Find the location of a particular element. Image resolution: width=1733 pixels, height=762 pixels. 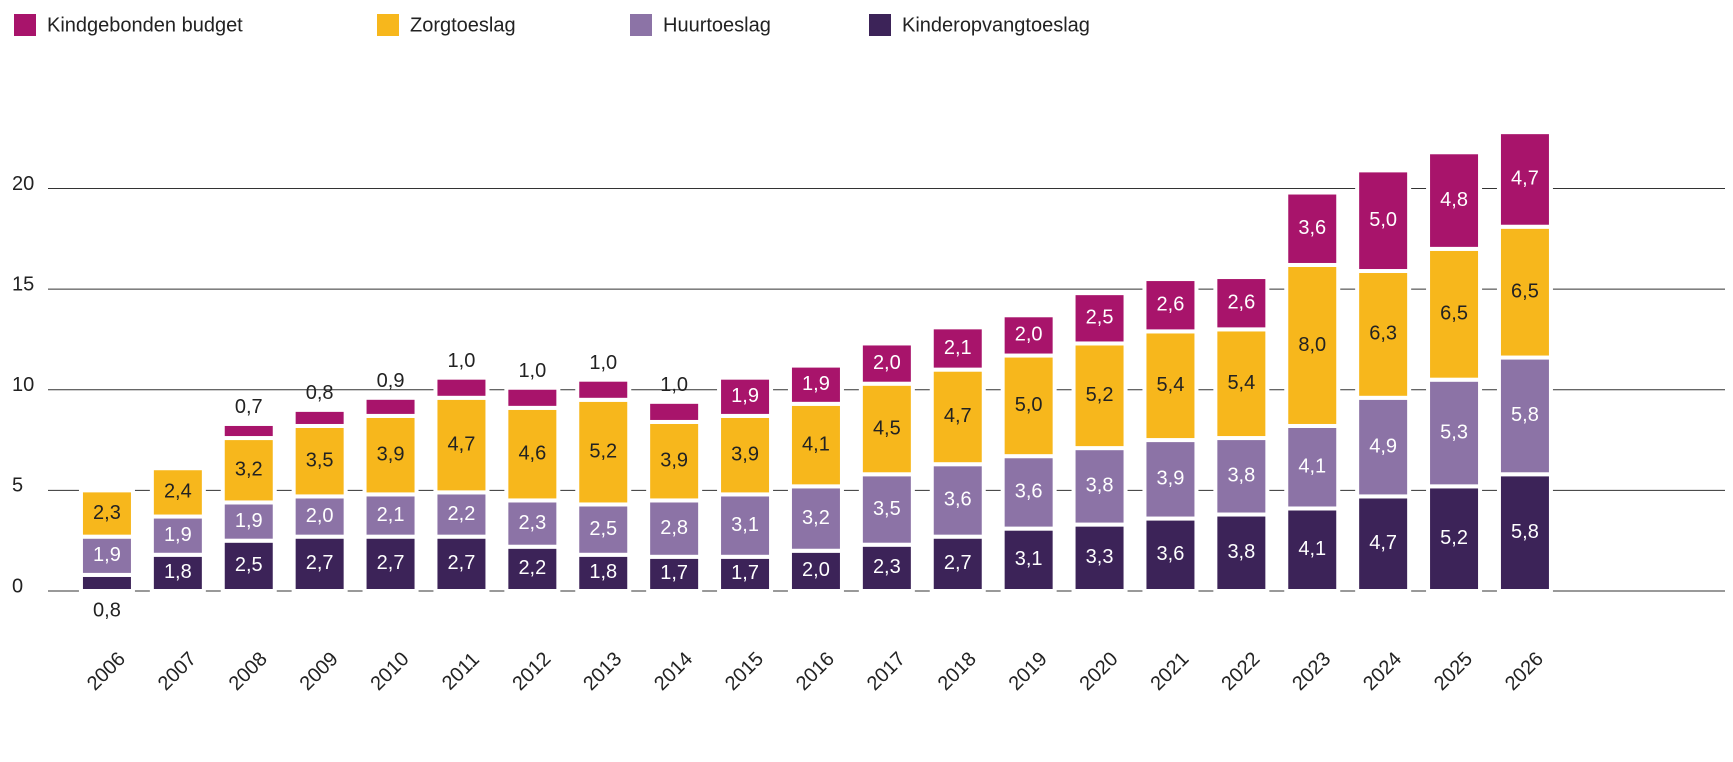

value-label: 4,9 is located at coordinates (1383, 446).